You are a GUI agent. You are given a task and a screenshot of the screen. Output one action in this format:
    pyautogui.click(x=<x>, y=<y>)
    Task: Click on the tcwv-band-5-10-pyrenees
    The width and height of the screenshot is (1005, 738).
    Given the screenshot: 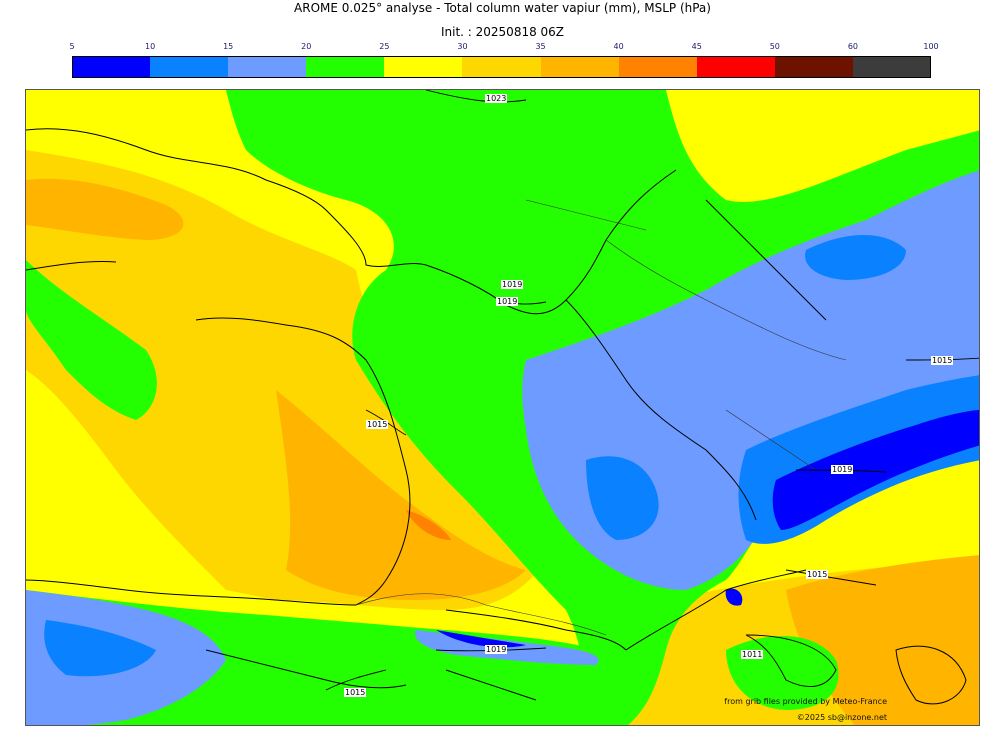 What is the action you would take?
    pyautogui.click(x=481, y=639)
    